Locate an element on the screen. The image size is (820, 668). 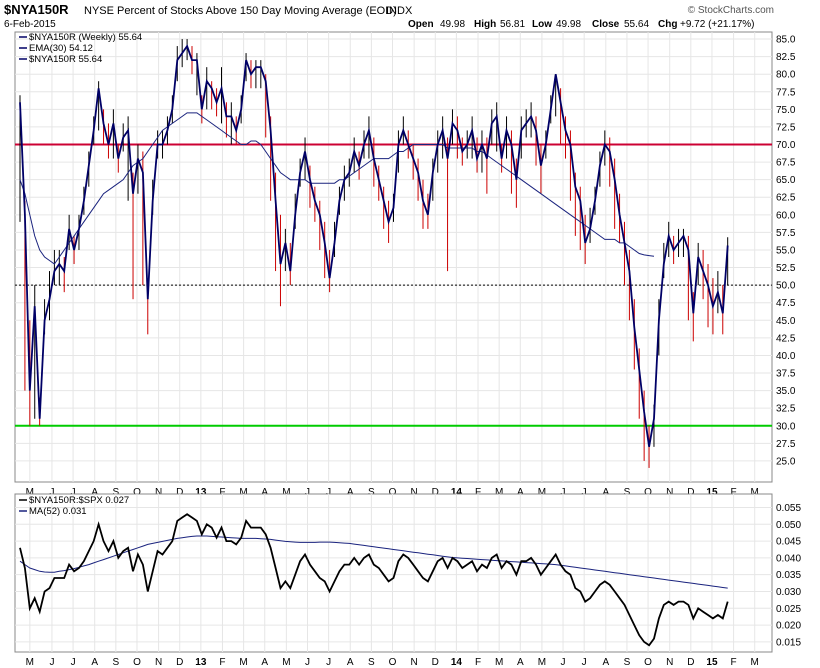
y-tick-label: 0.035 is located at coordinates (788, 575).